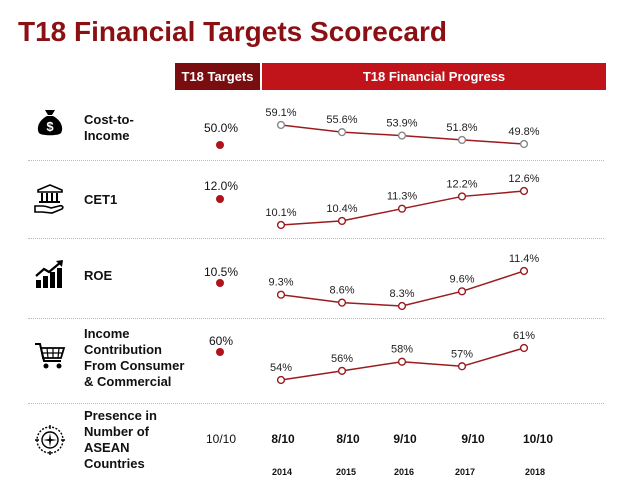  I want to click on data-label: 8.6%, so click(341, 291).